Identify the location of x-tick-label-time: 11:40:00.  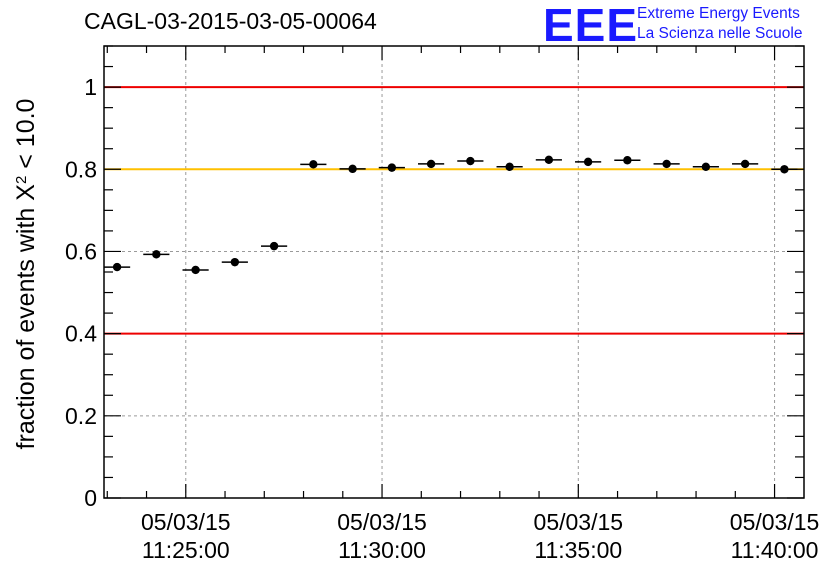
(775, 550).